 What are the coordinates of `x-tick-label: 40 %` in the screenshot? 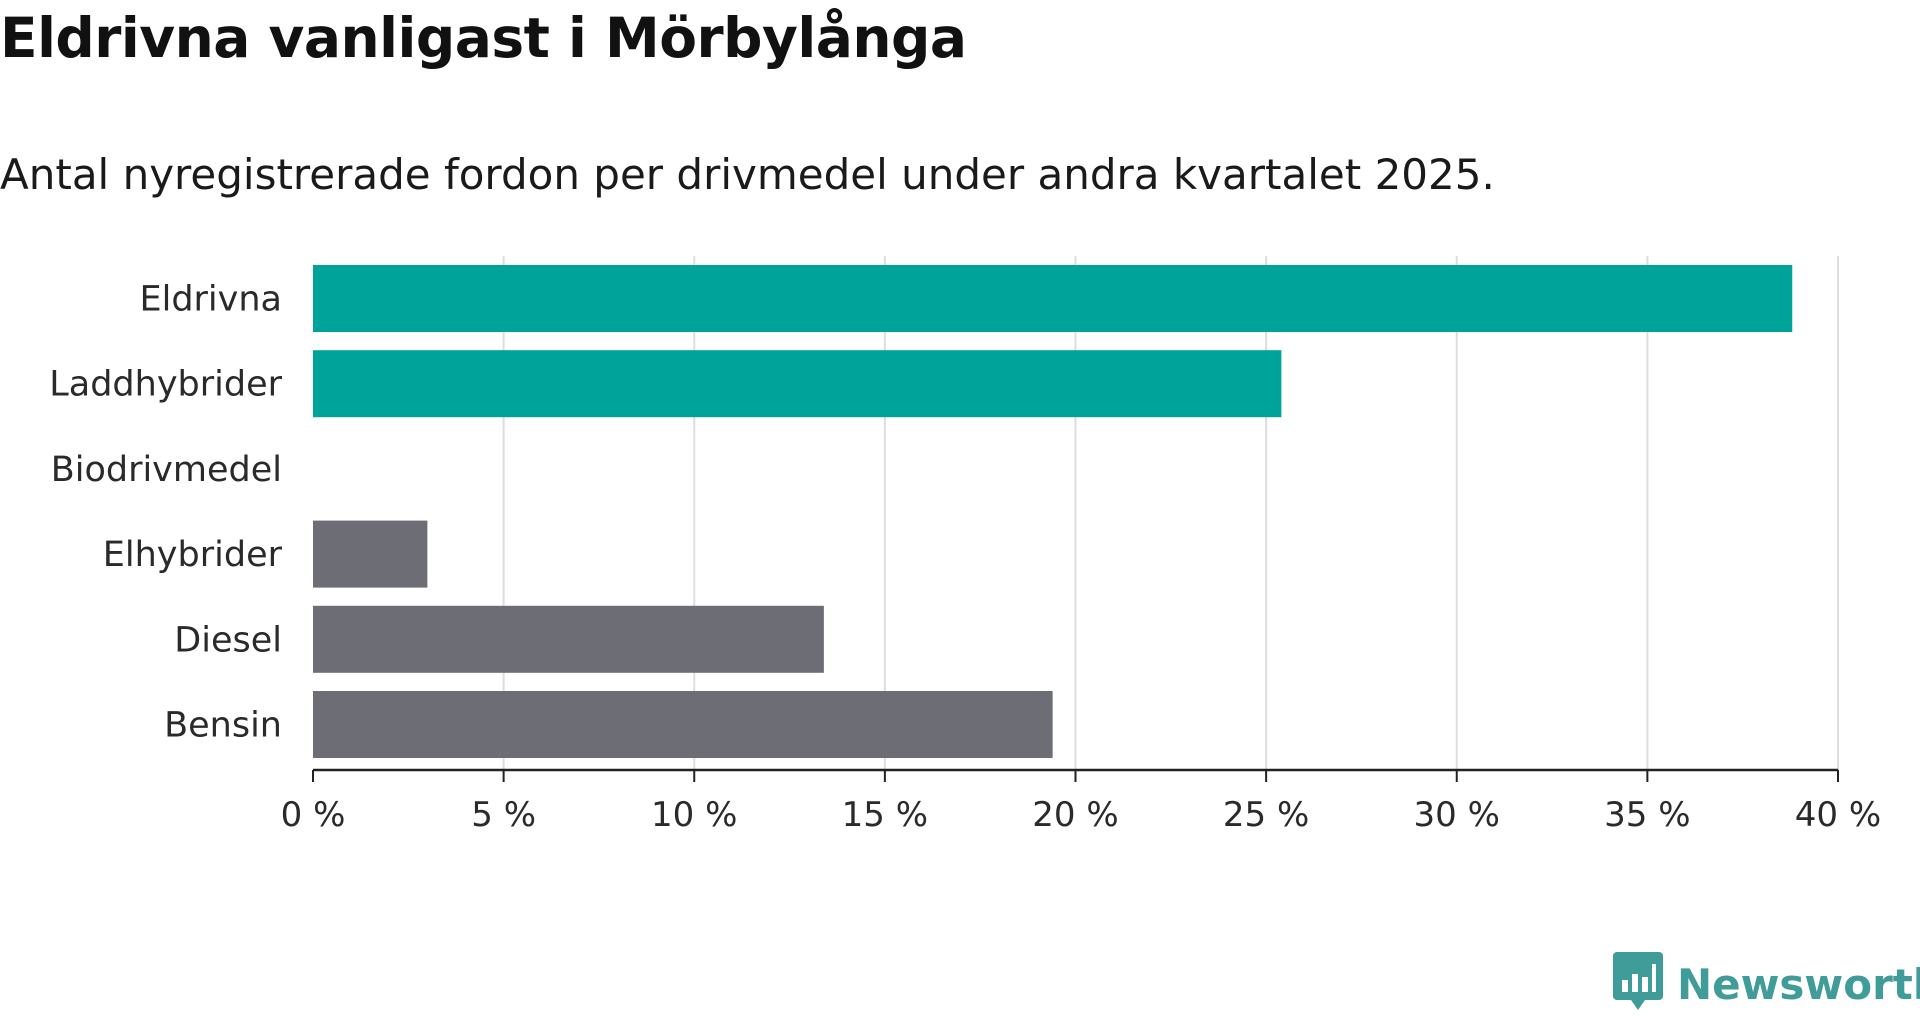 It's located at (1838, 815).